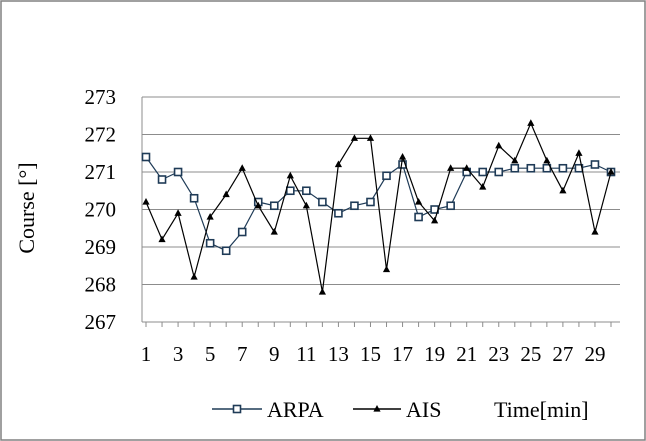 The width and height of the screenshot is (646, 441). Describe the element at coordinates (562, 354) in the screenshot. I see `x-tick-label: 27` at that location.